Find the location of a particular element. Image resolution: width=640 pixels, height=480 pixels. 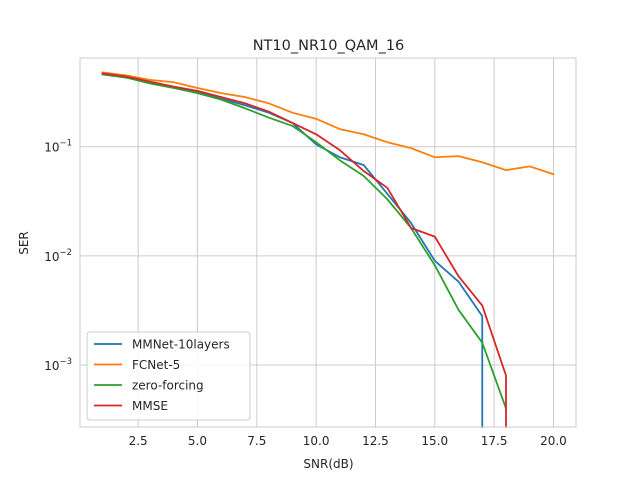

legend-label: zero-forcing is located at coordinates (168, 386).